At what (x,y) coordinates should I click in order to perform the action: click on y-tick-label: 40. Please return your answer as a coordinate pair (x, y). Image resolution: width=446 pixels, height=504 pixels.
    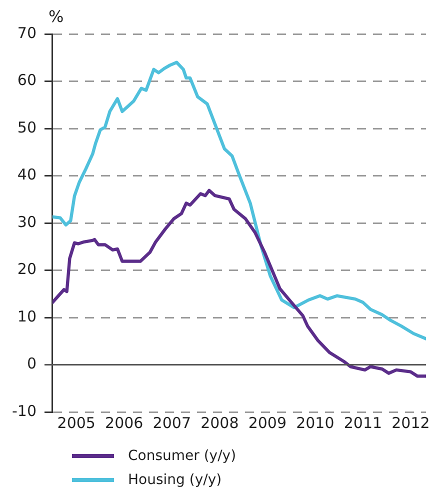
    Looking at the image, I should click on (26, 175).